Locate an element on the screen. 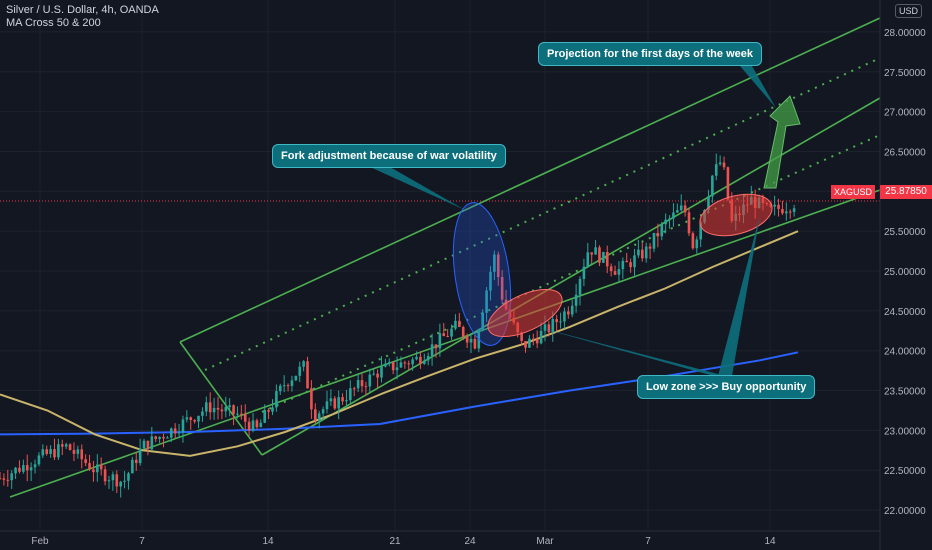 The width and height of the screenshot is (932, 550). currency-label: USD is located at coordinates (908, 11).